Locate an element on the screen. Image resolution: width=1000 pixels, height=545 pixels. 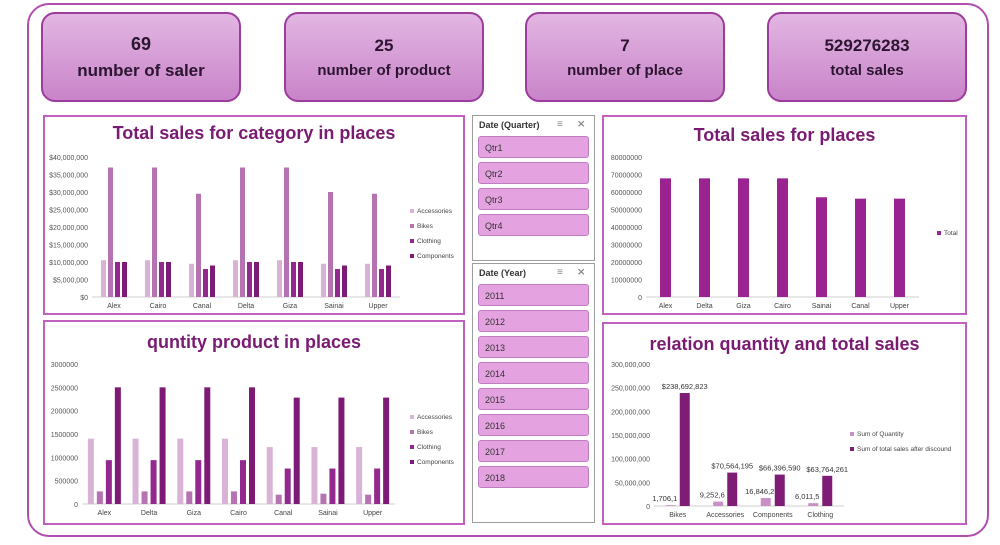
y-tick-label: $5,000,000 is located at coordinates (70, 281).